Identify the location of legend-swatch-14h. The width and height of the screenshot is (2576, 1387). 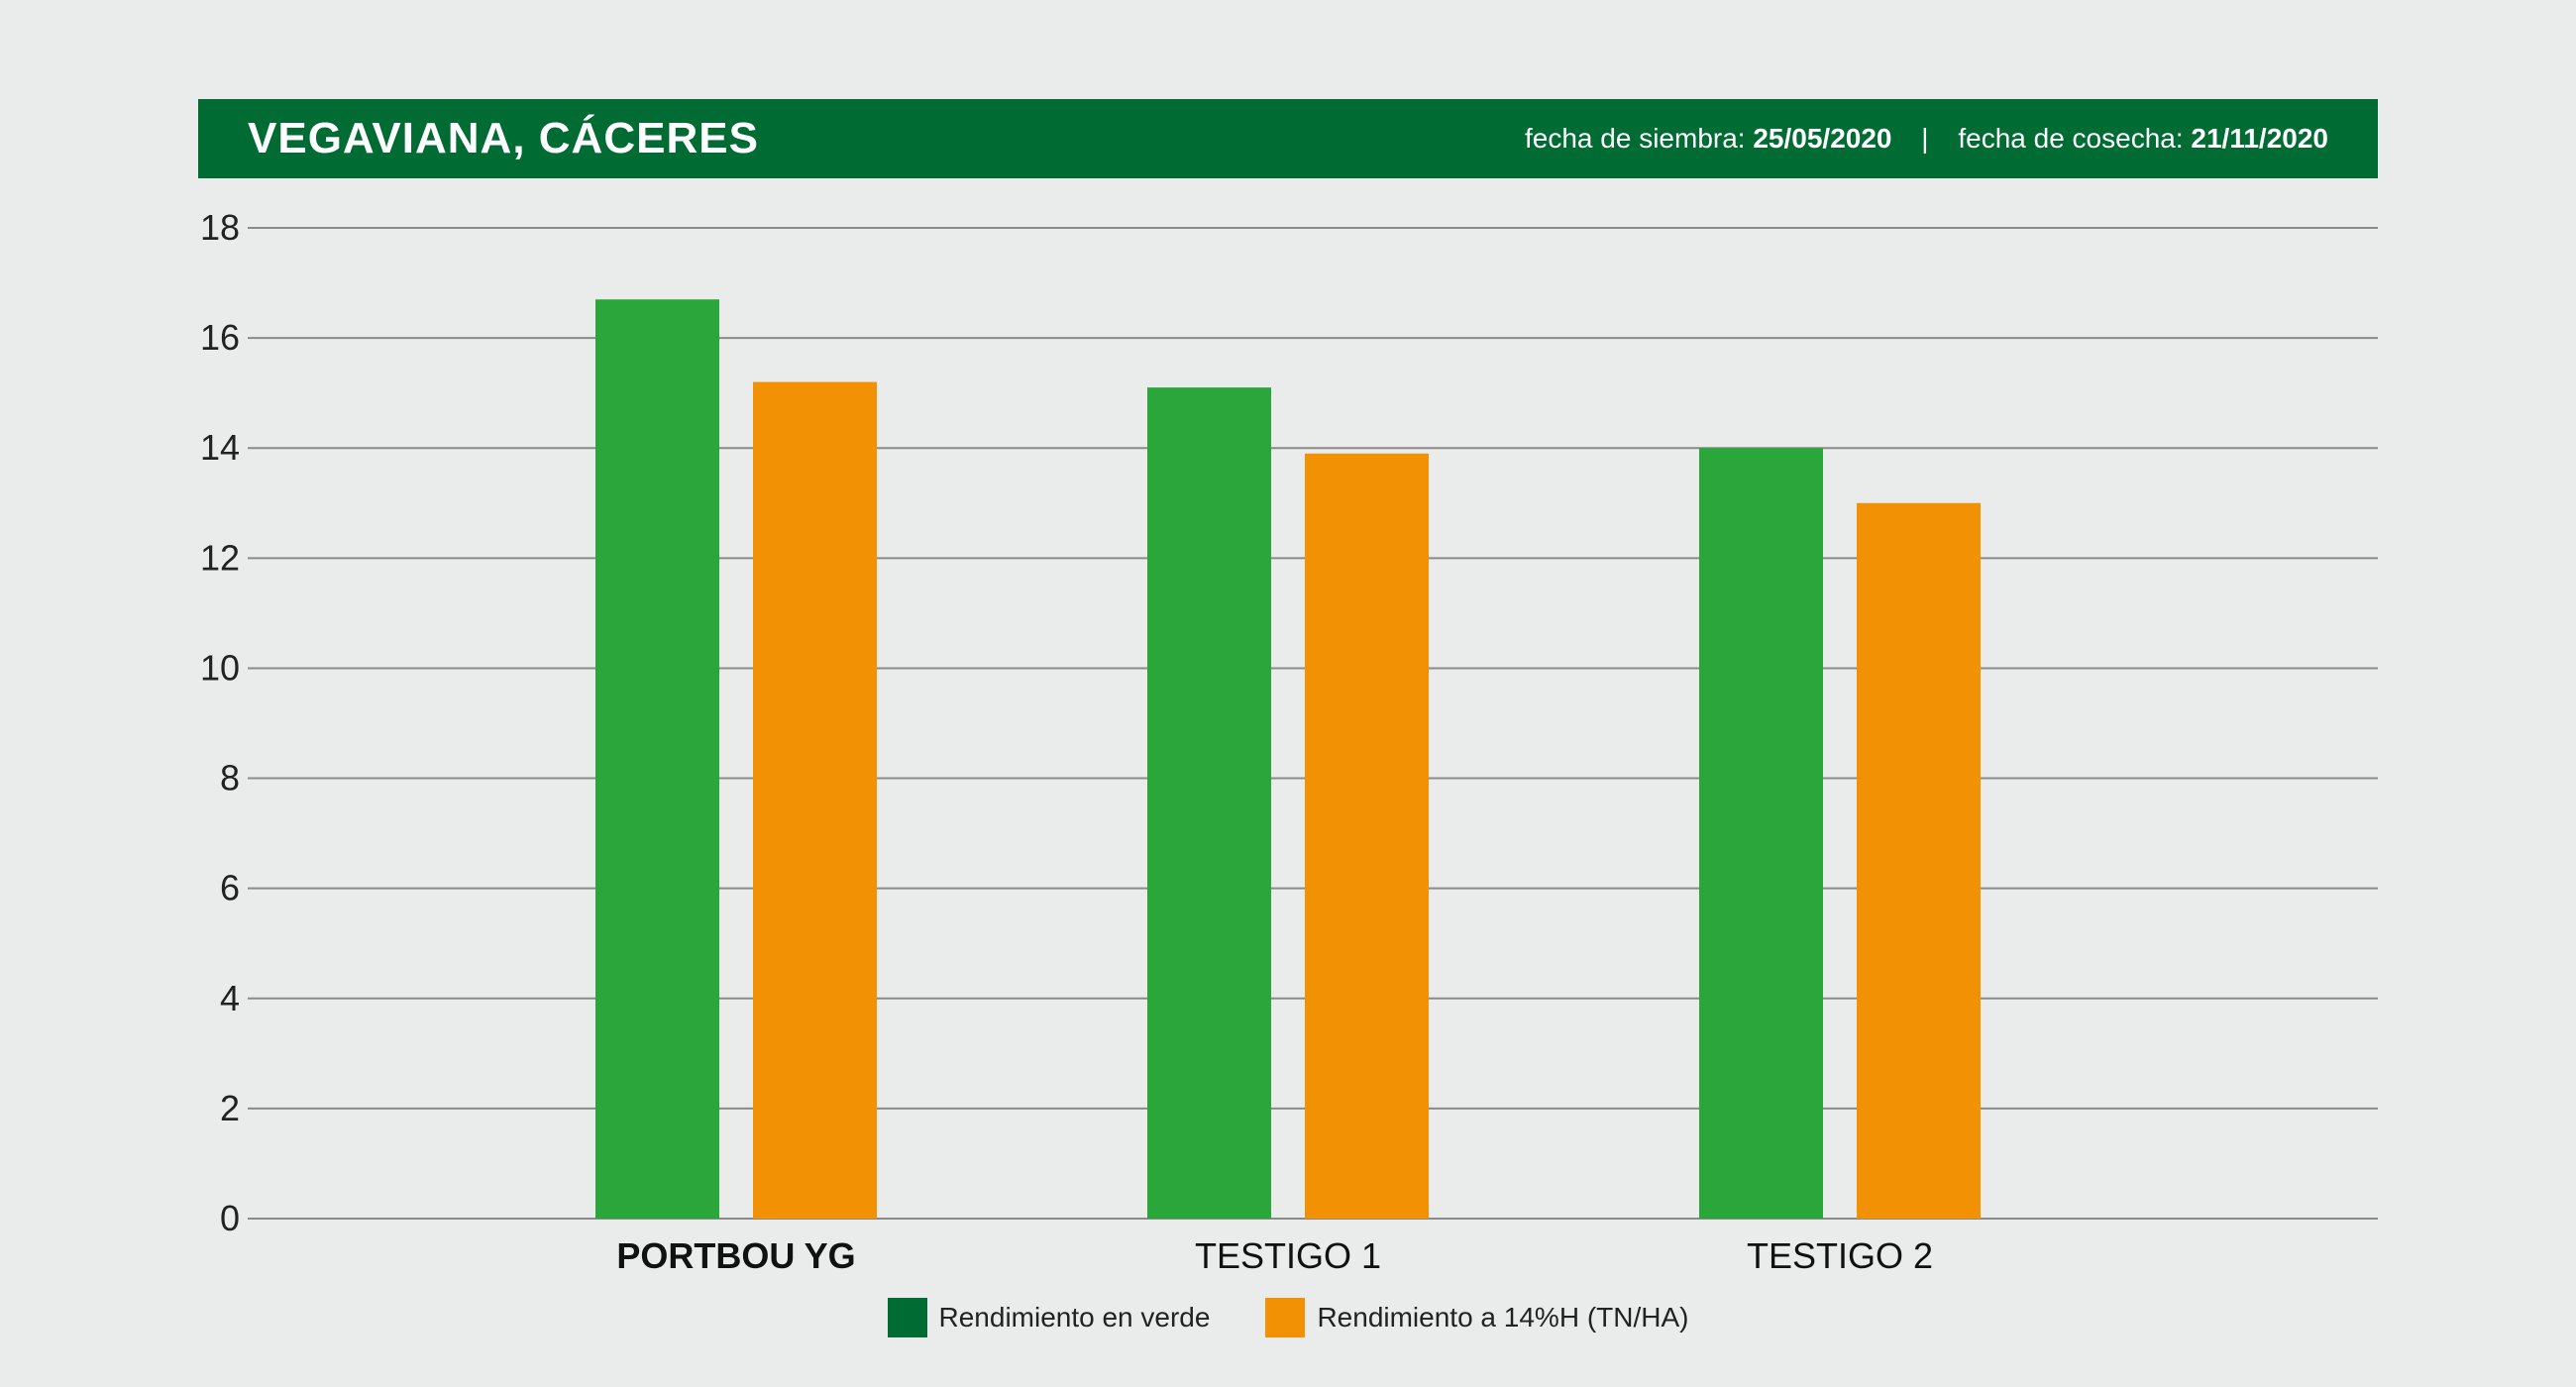
(1285, 1317).